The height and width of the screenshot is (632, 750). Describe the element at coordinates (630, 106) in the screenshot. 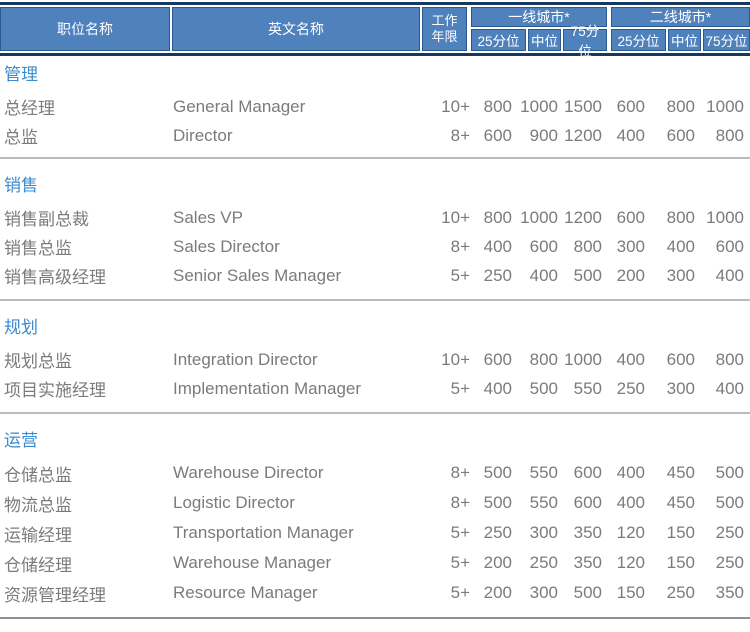

I see `cell-tier2-p25: 600` at that location.